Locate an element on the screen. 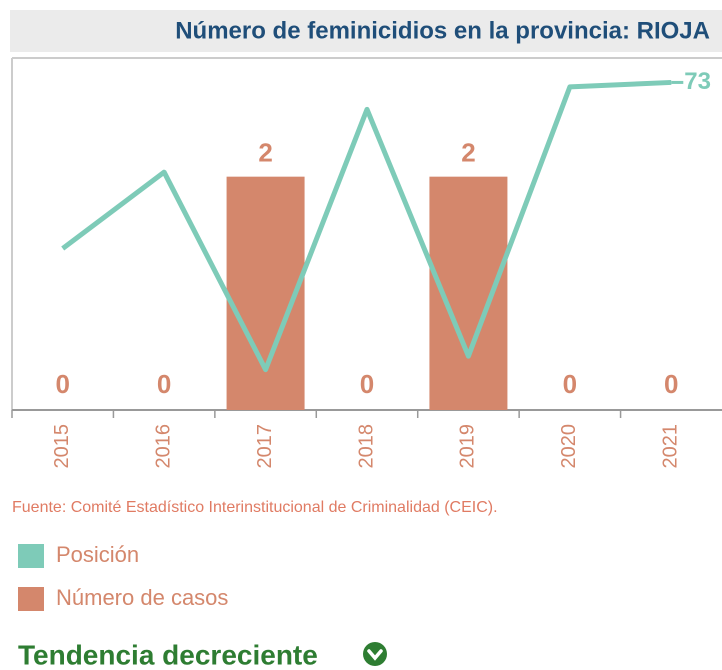 The width and height of the screenshot is (722, 670). line-value-label: 73 is located at coordinates (697, 81).